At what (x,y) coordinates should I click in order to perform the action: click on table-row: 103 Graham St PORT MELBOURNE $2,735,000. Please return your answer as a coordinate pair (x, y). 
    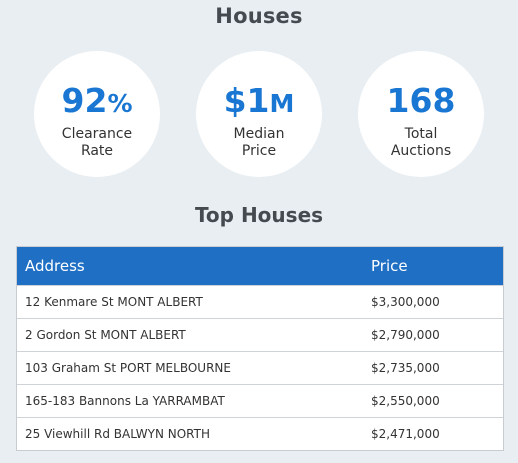
    Looking at the image, I should click on (260, 367).